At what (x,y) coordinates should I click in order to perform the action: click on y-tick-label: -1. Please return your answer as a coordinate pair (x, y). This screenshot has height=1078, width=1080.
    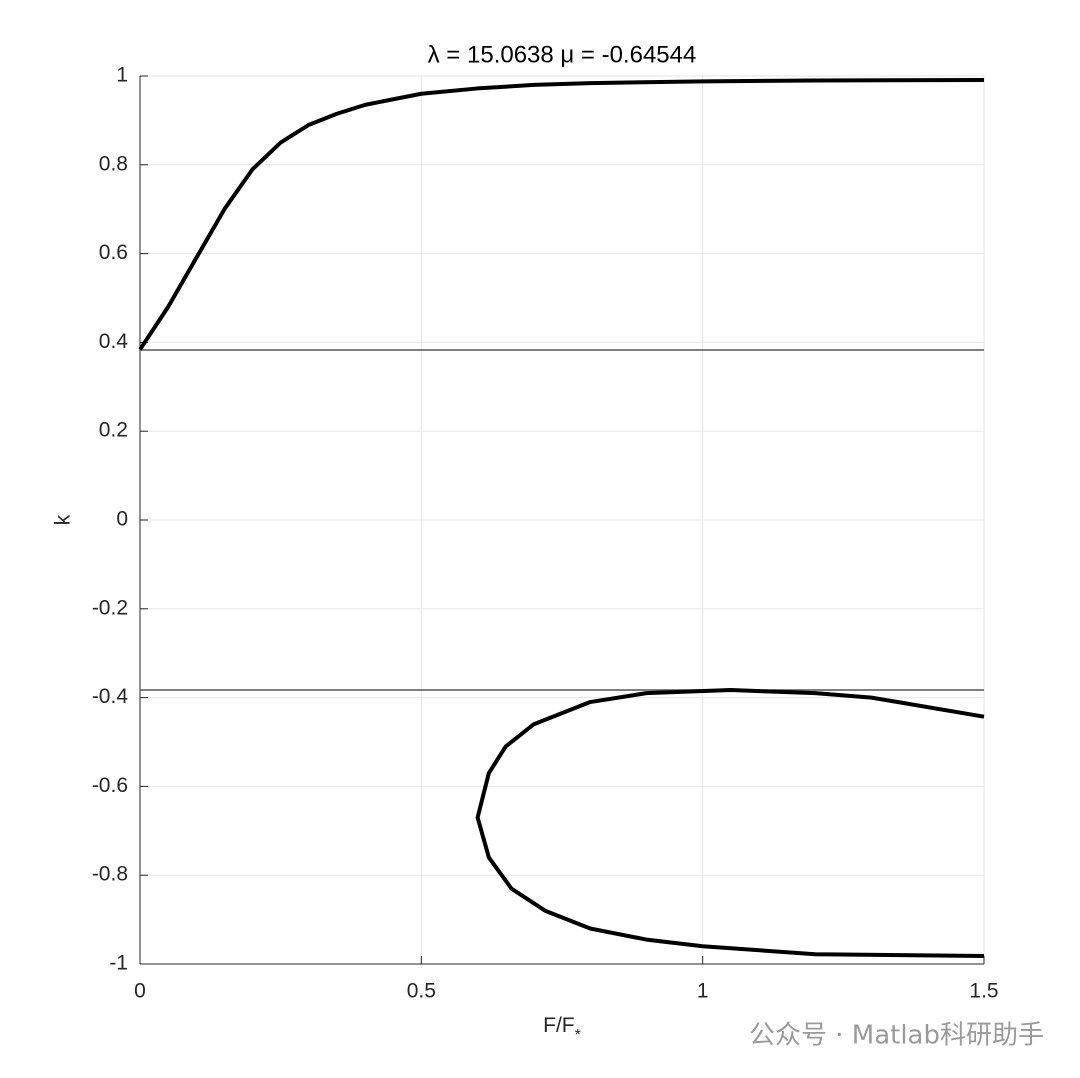
    Looking at the image, I should click on (118, 963).